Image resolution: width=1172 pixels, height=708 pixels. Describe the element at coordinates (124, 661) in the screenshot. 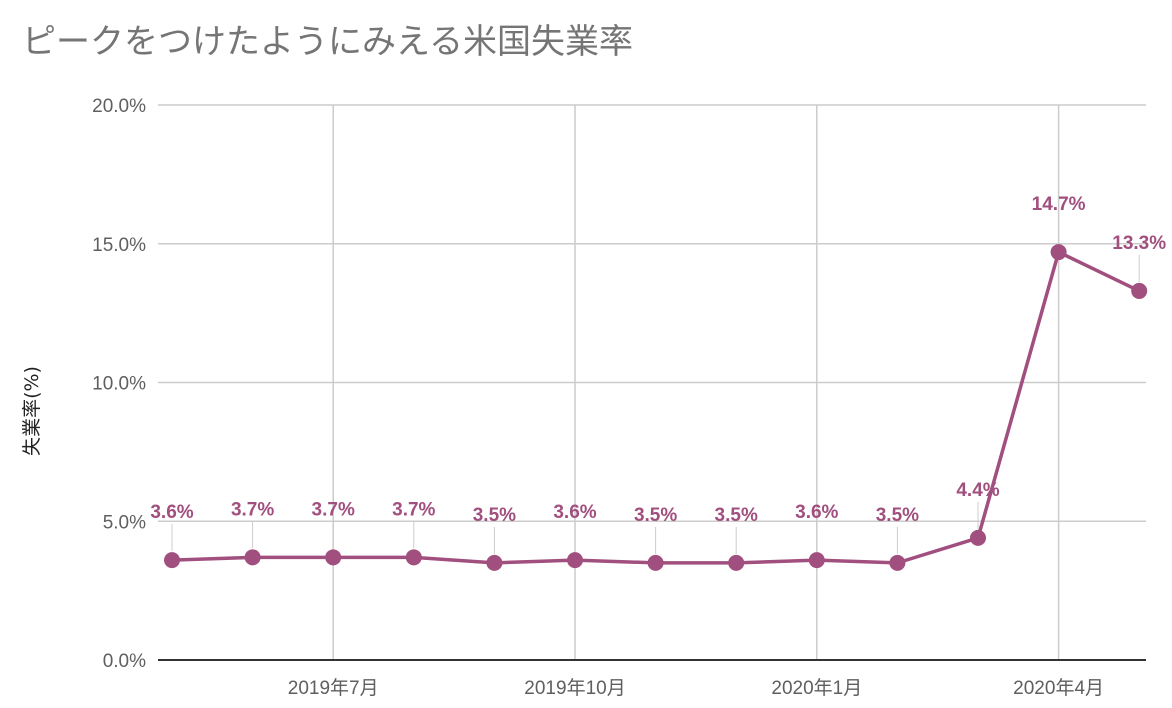

I see `y-tick-label: 0.0%` at that location.